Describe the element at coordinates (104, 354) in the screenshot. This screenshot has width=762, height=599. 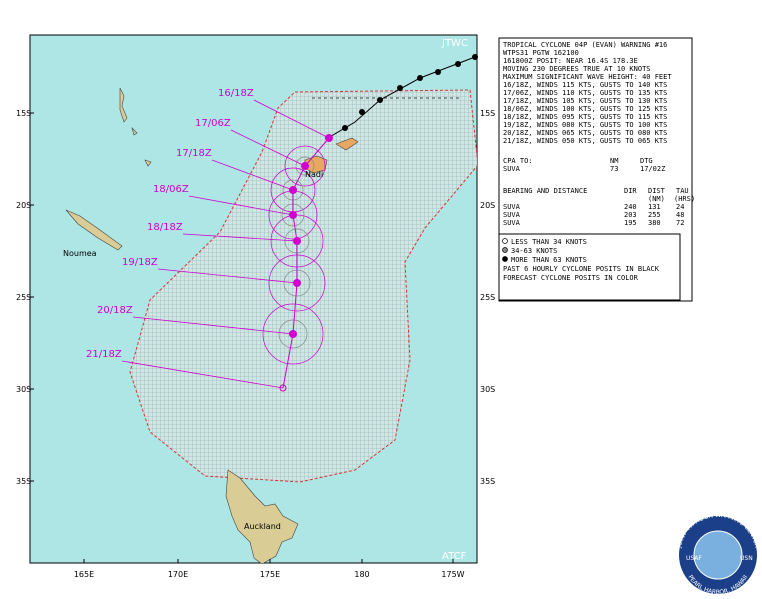
I see `forecast-time-label: 21/18Z` at that location.